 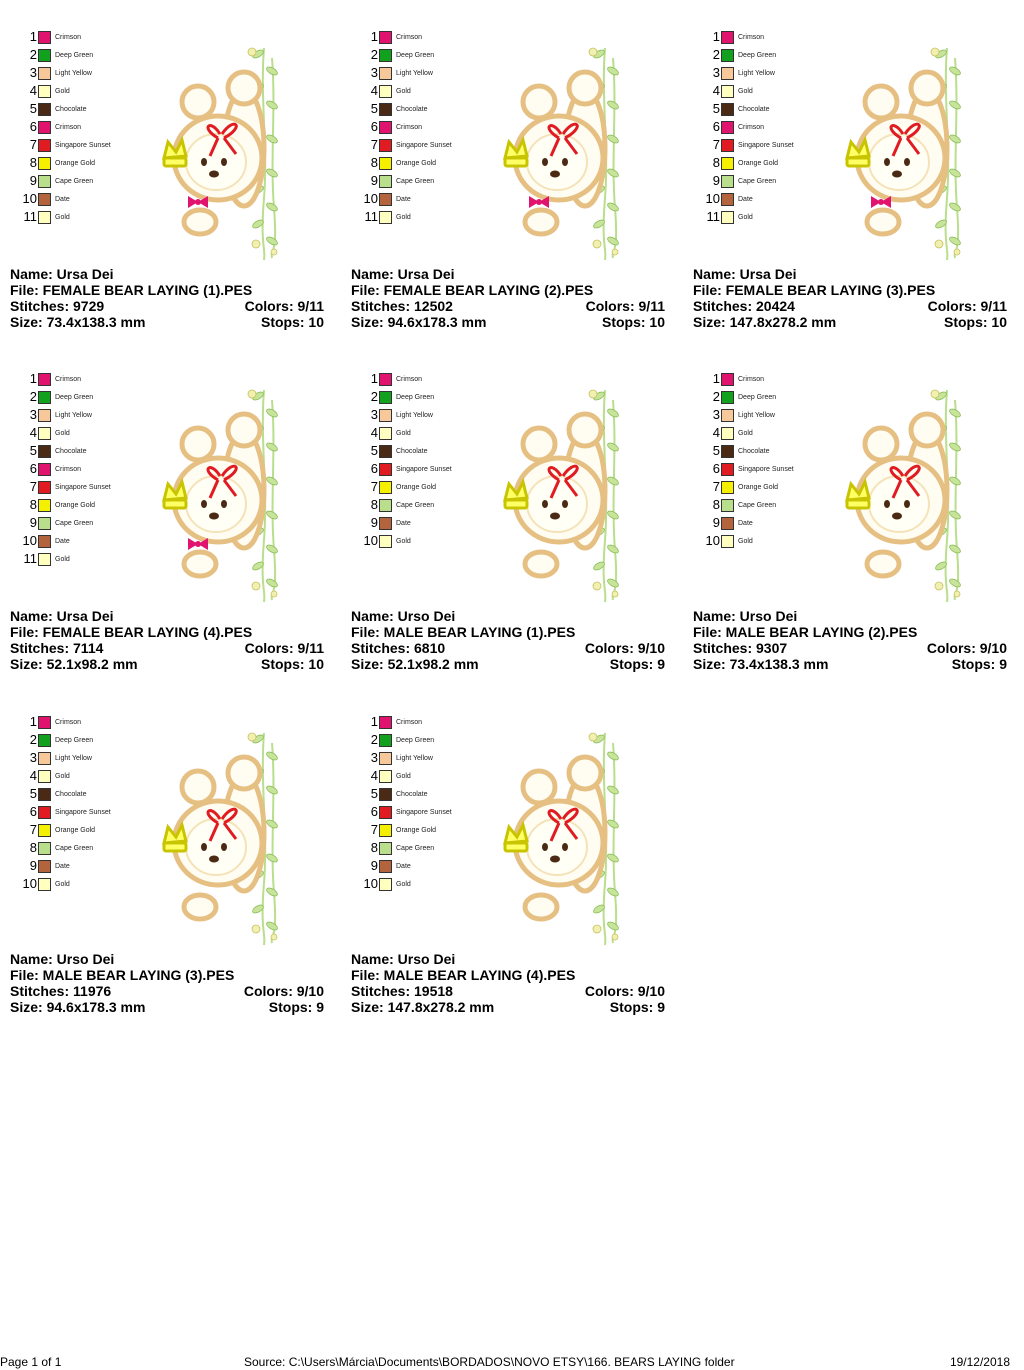 I want to click on thread-color-row: 1 Crimson, so click(x=425, y=379).